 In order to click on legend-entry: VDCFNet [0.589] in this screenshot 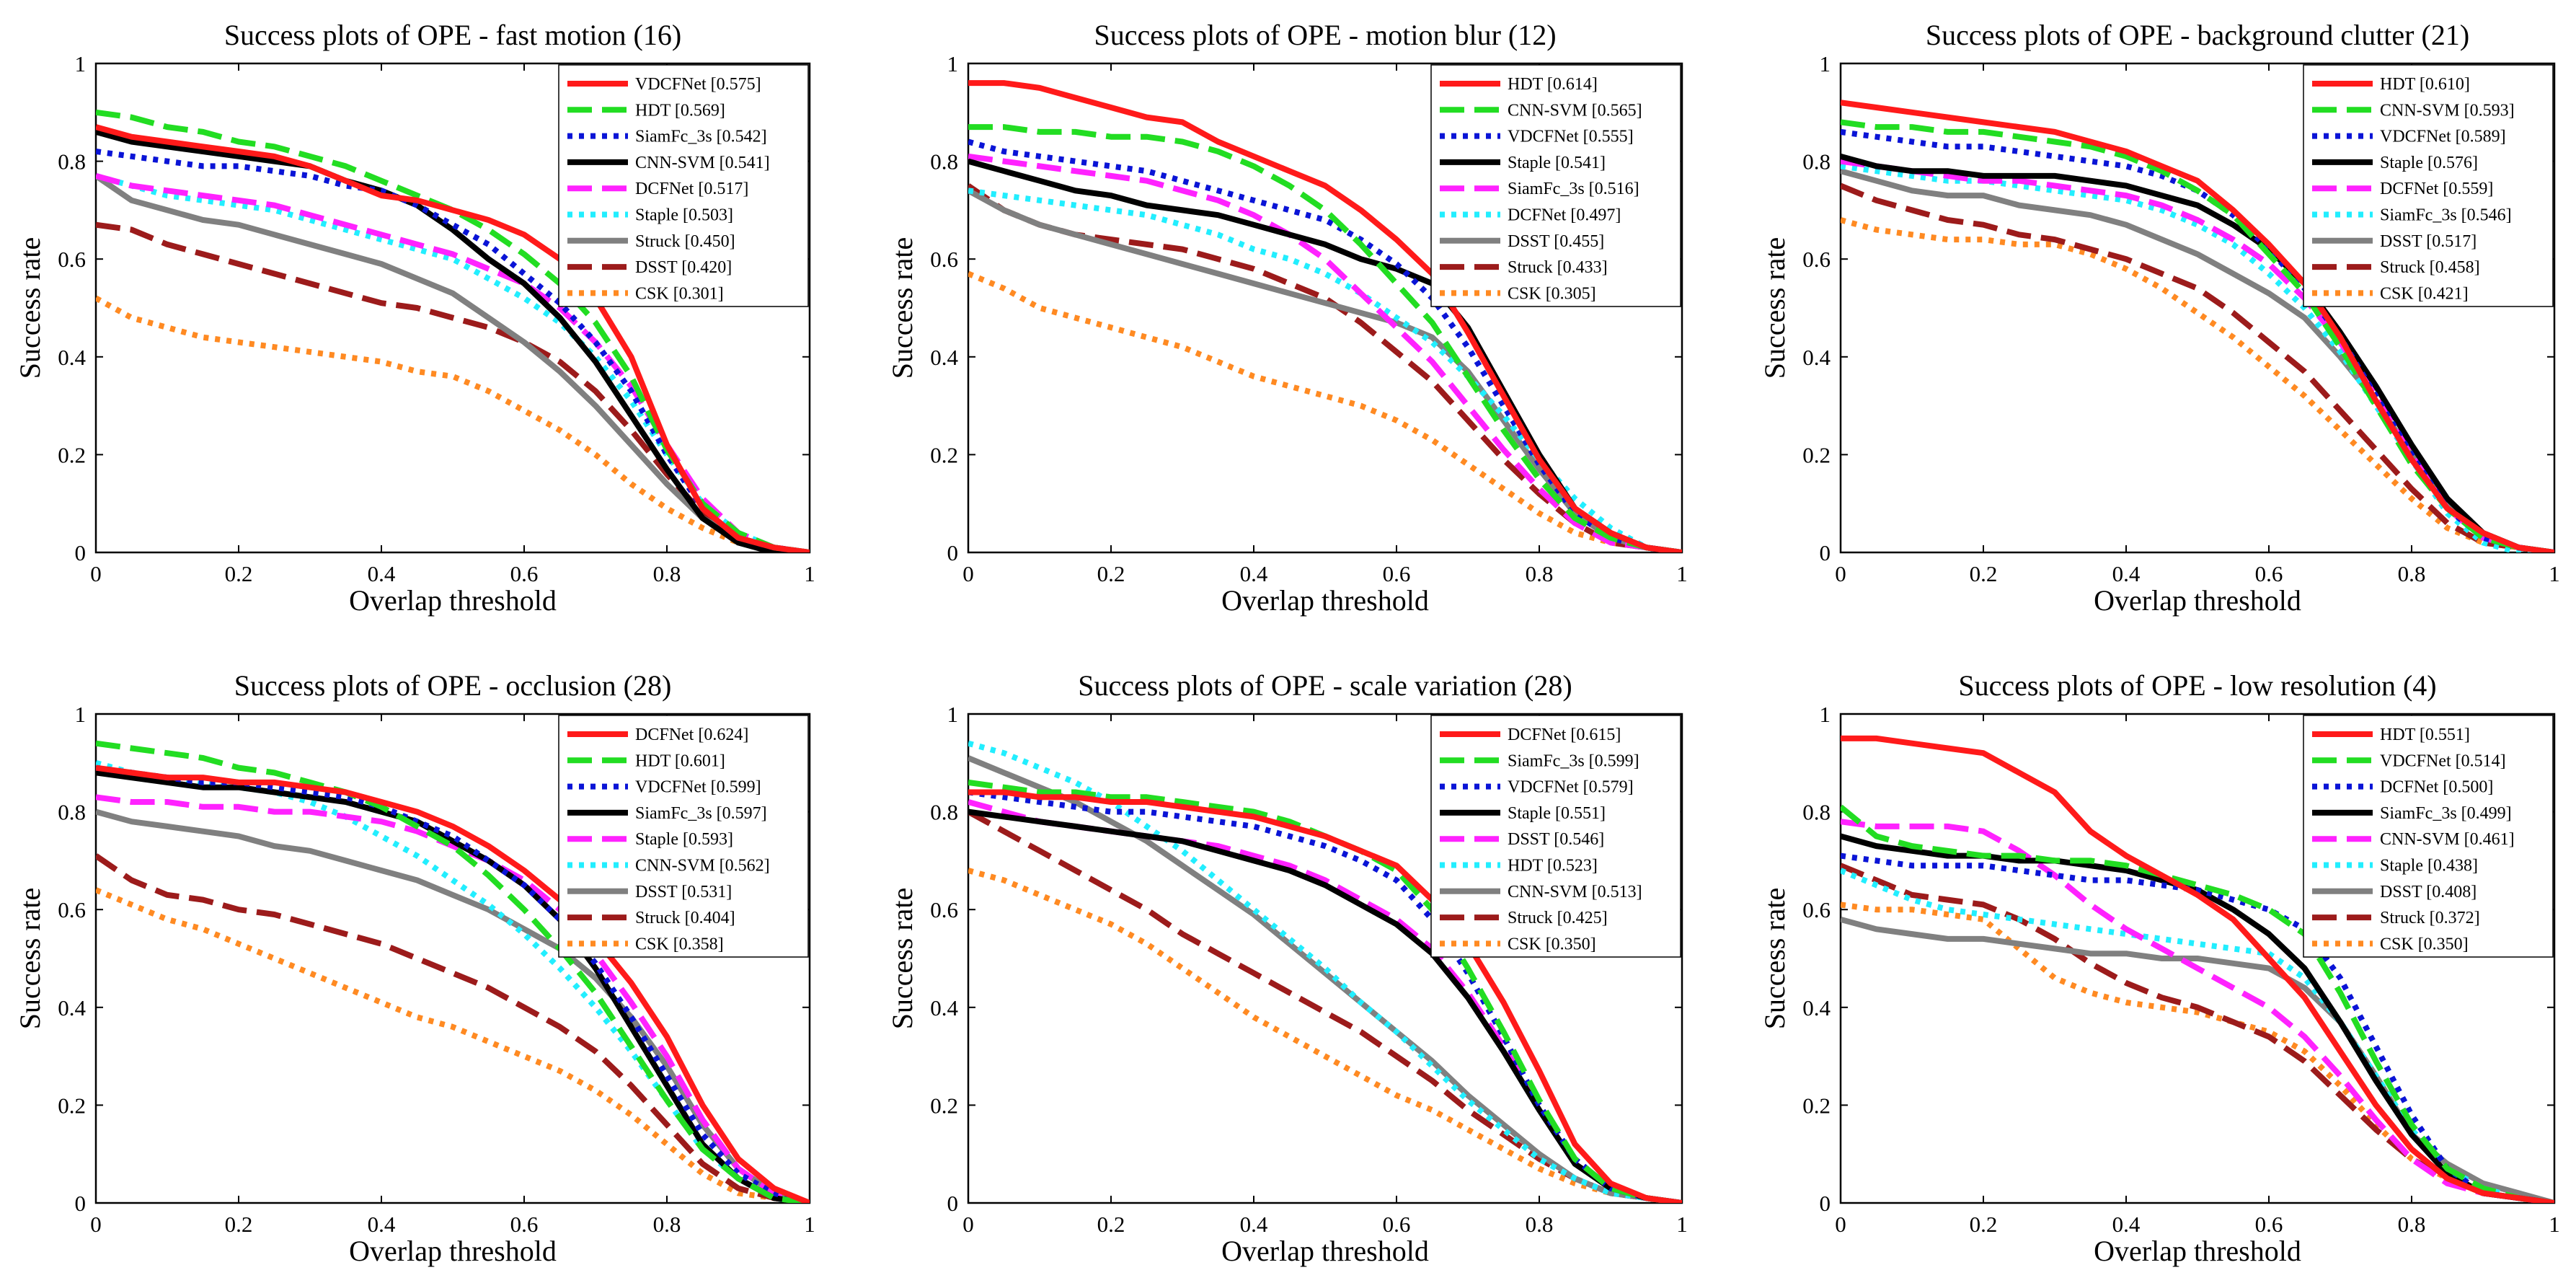, I will do `click(2443, 137)`.